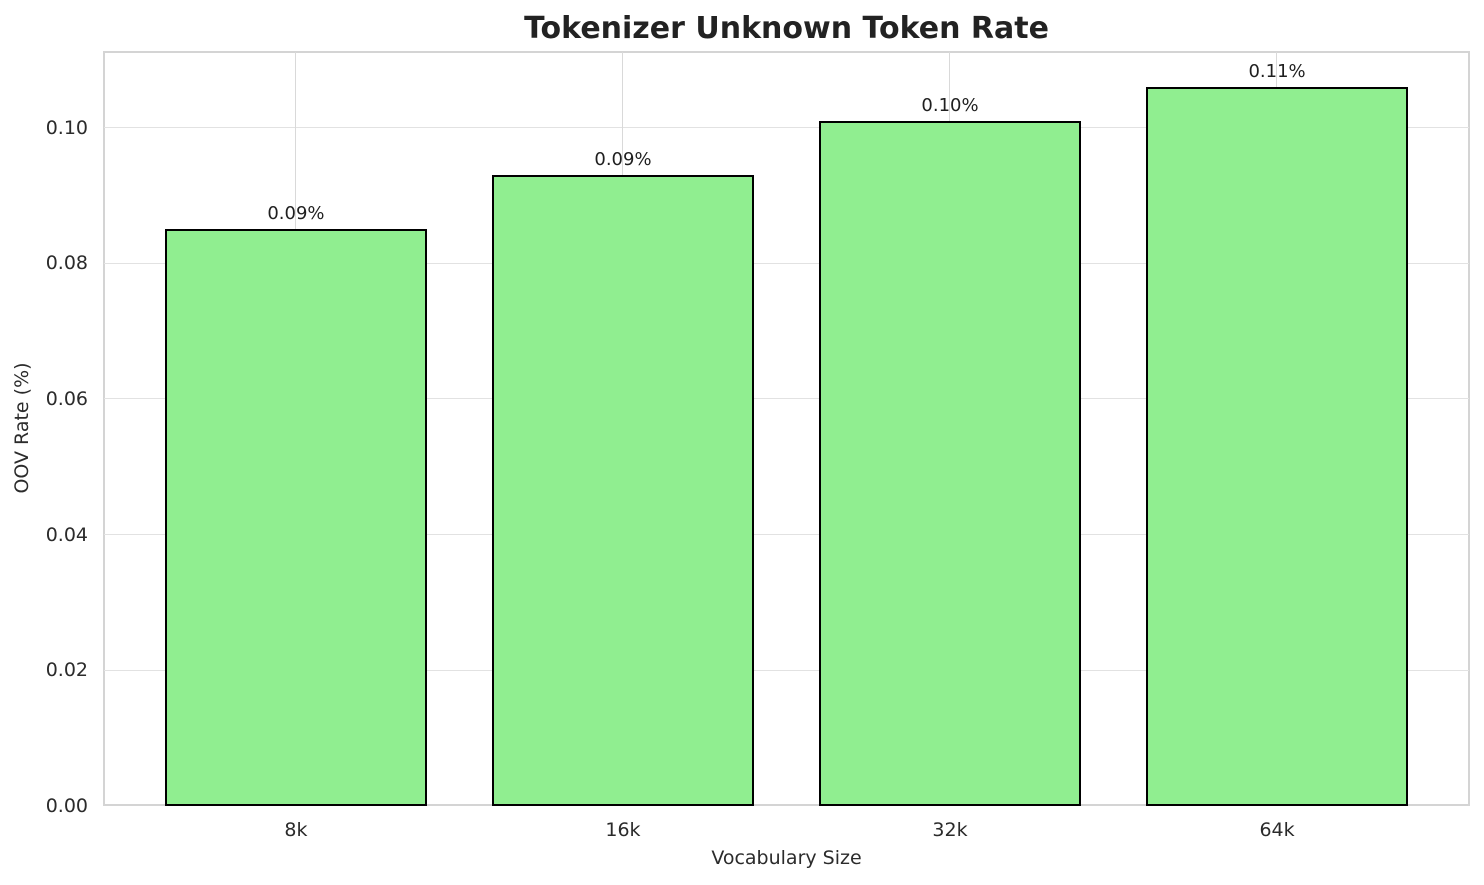 This screenshot has width=1484, height=885. I want to click on y-tick-label: 0.02, so click(66, 670).